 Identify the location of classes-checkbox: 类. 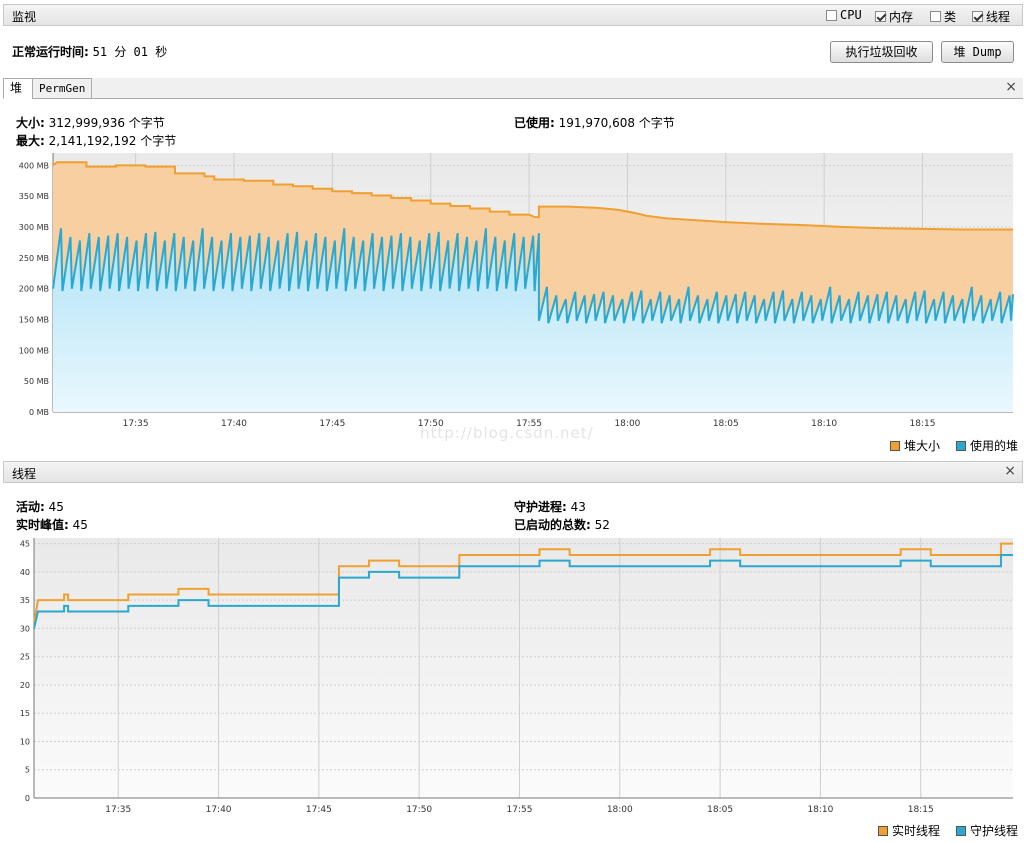
(943, 16).